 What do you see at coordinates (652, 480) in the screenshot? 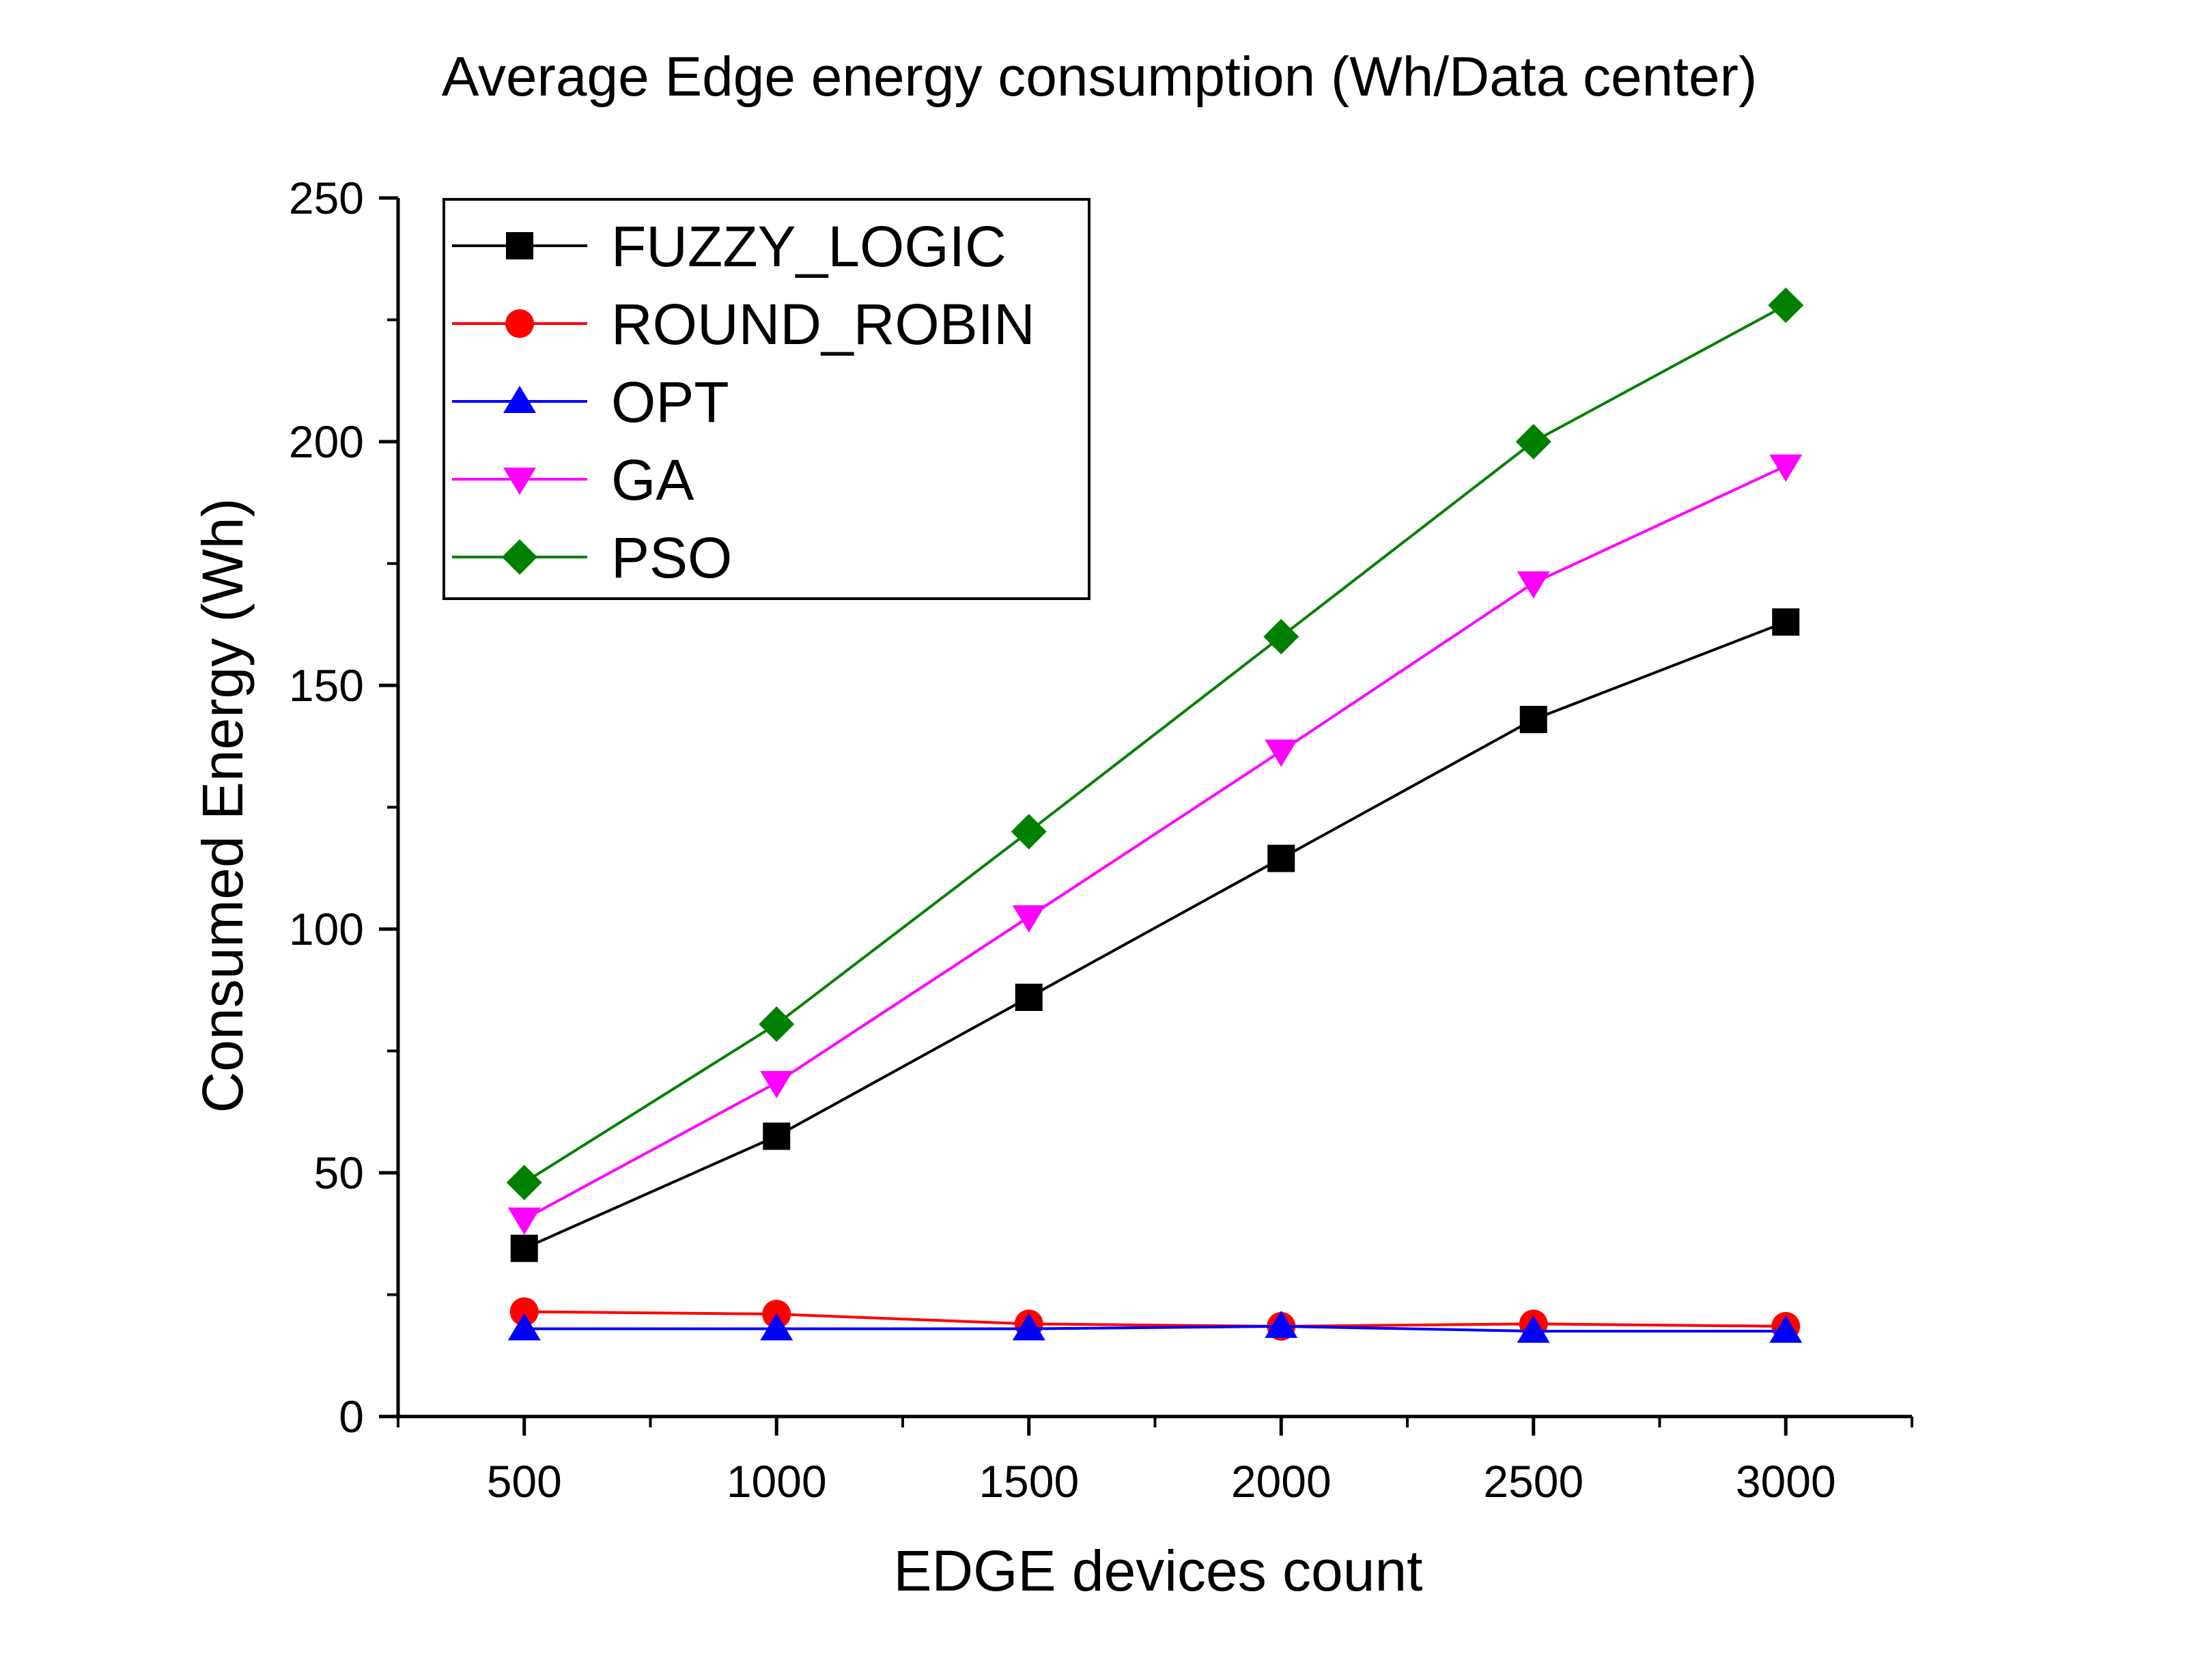
I see `legend-label-ga: GA` at bounding box center [652, 480].